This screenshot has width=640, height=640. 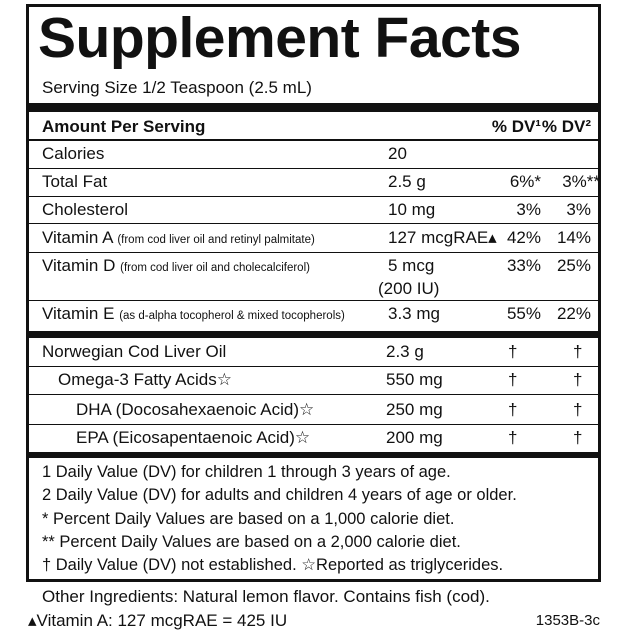 I want to click on nutrient-name: Cholesterol, so click(x=85, y=210).